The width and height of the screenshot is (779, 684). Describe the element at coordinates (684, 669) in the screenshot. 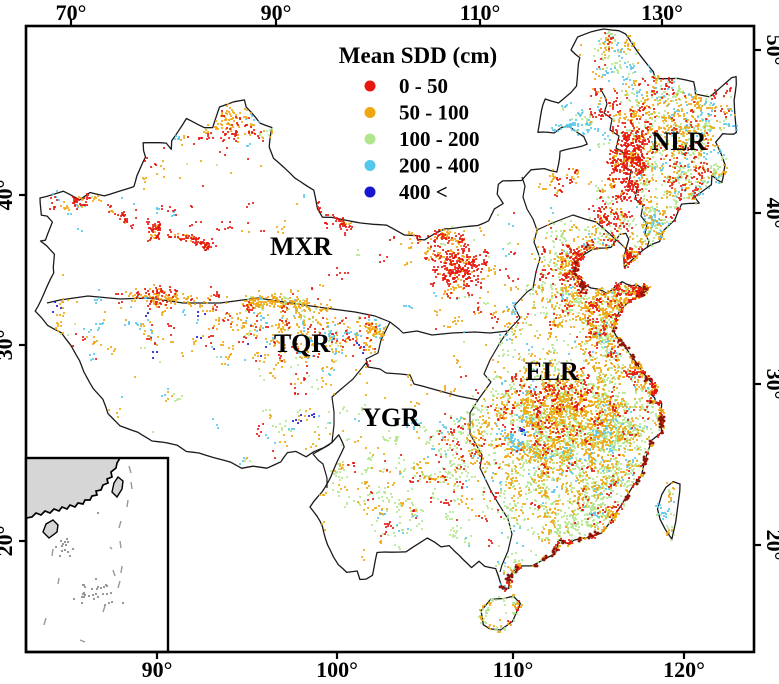

I see `svg-text: 120°` at that location.